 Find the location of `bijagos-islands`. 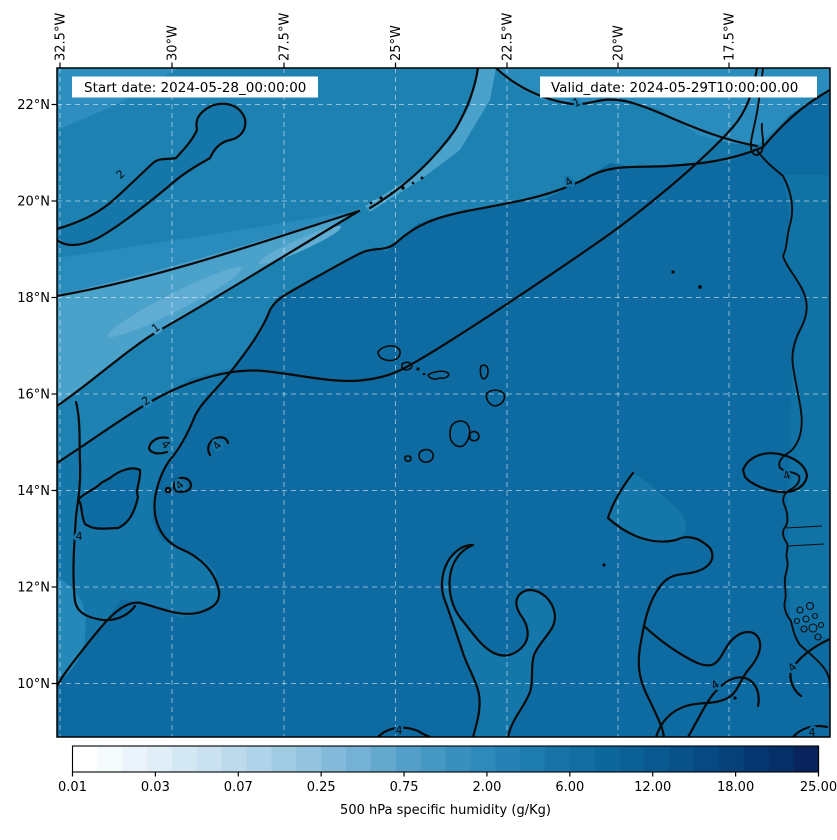

bijagos-islands is located at coordinates (809, 621).